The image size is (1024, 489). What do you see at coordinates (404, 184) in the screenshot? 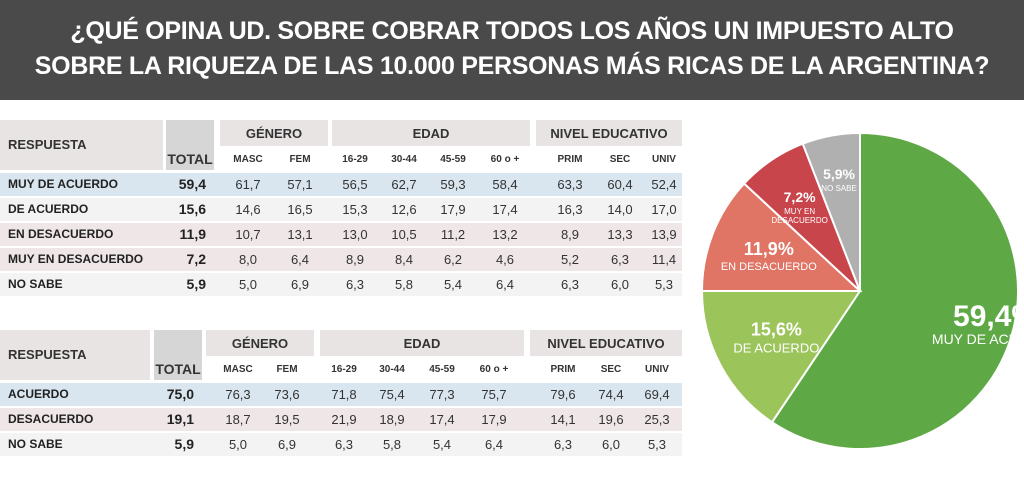
I see `cell-value: 62,7` at bounding box center [404, 184].